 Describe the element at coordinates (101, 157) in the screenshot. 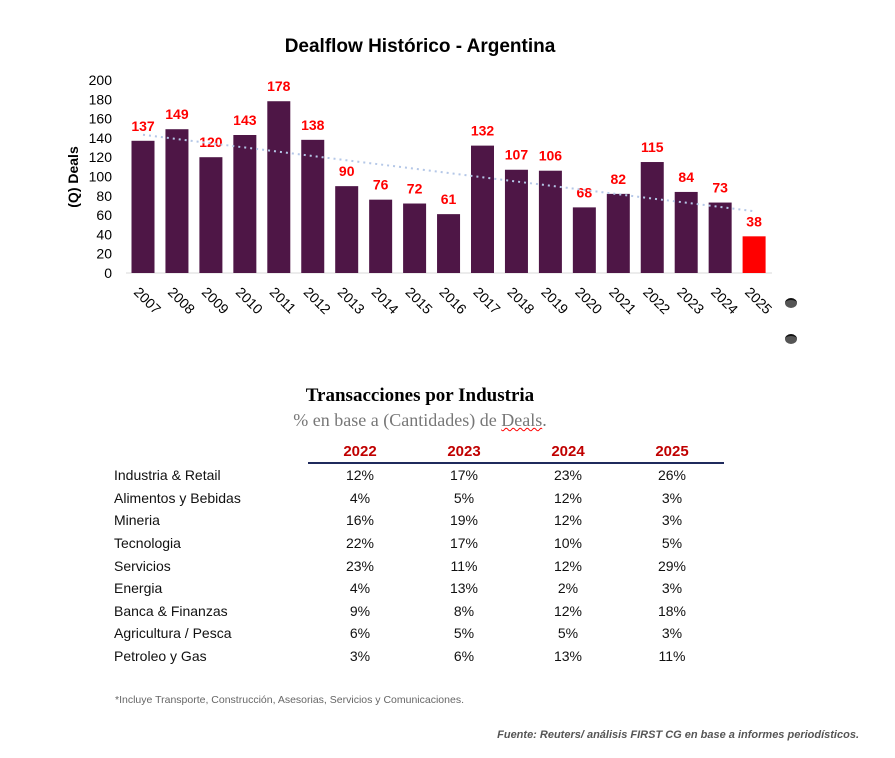

I see `y-tick-label: 120` at that location.